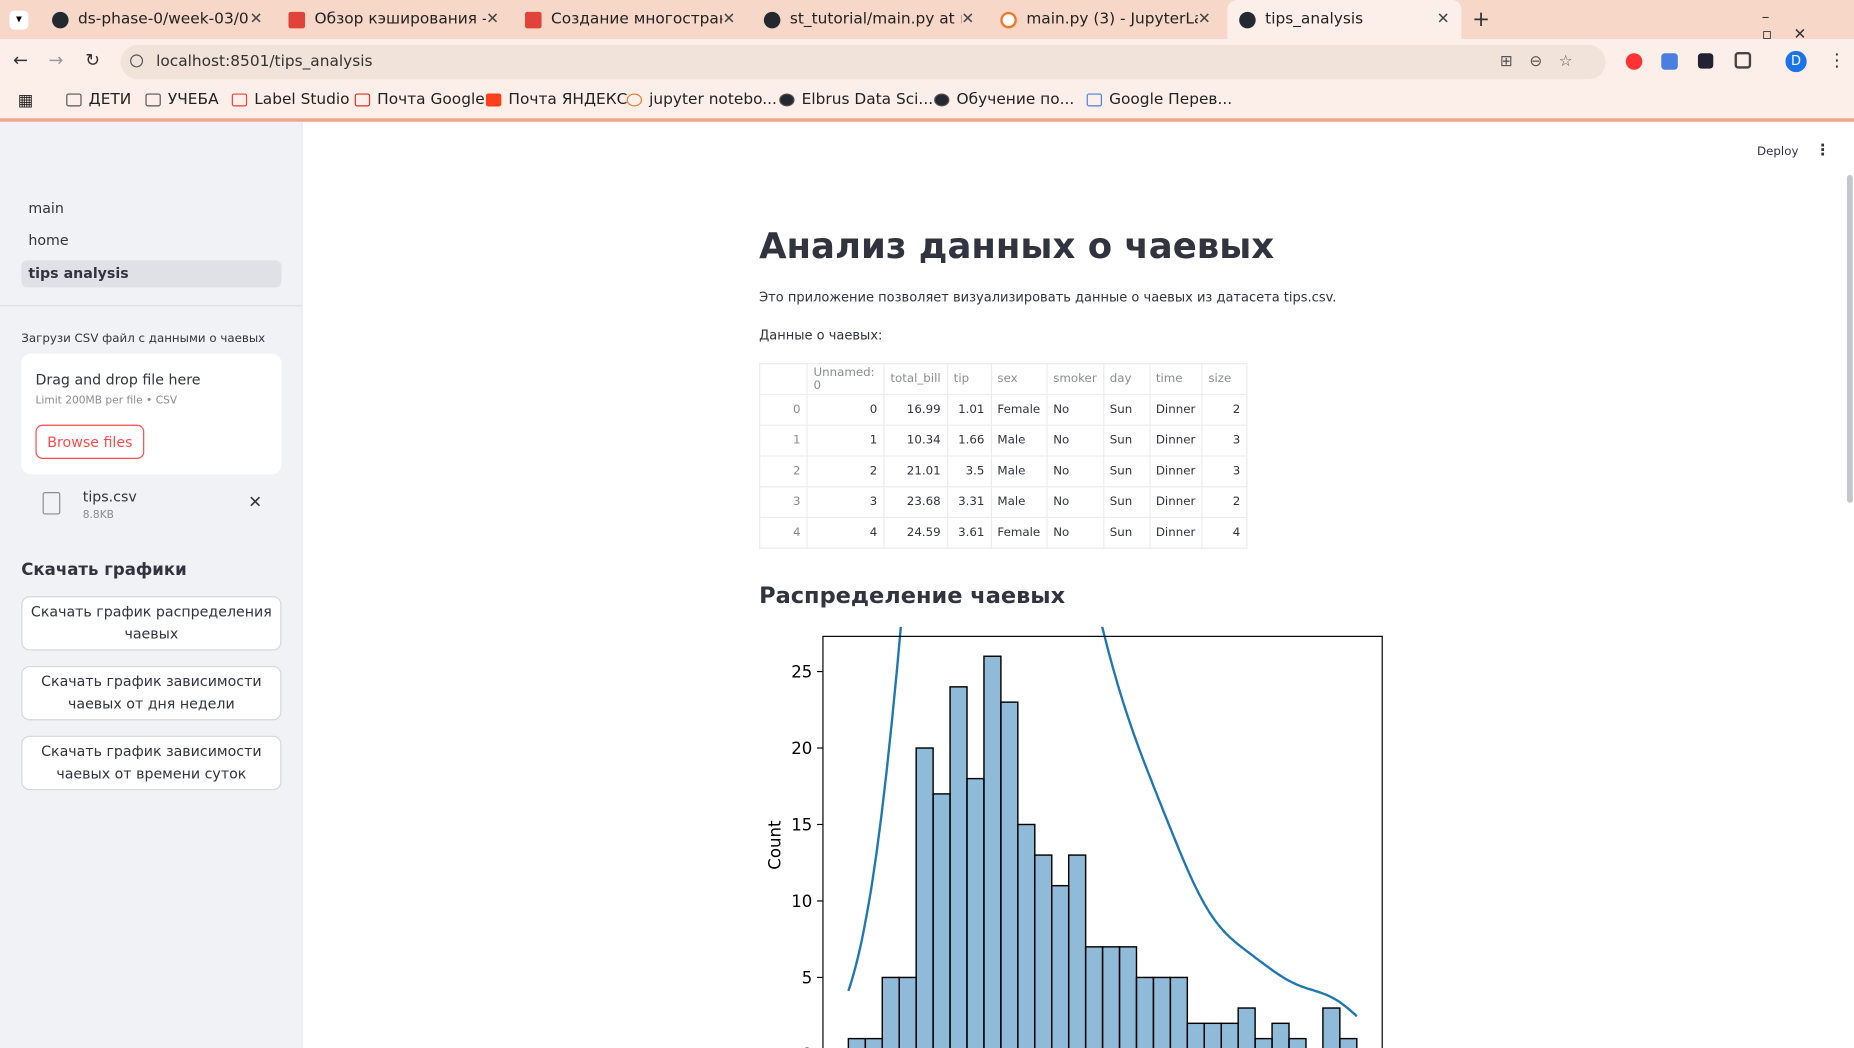 Image resolution: width=1854 pixels, height=1048 pixels. I want to click on cell: 2, so click(1224, 502).